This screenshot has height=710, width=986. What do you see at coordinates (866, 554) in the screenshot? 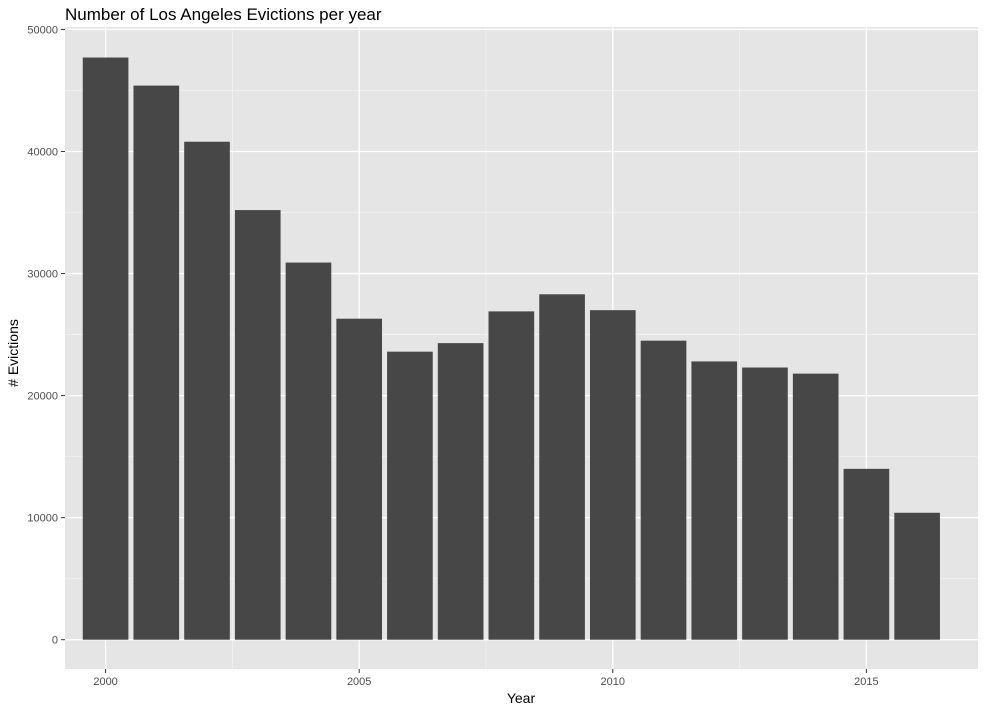
I see `bar-2015` at bounding box center [866, 554].